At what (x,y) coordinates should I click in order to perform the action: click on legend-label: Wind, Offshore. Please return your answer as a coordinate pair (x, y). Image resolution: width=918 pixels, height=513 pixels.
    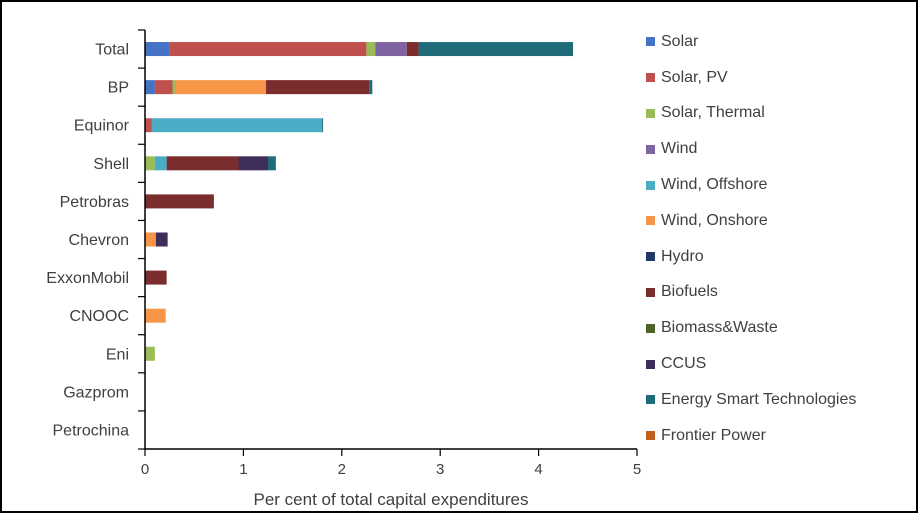
    Looking at the image, I should click on (714, 185).